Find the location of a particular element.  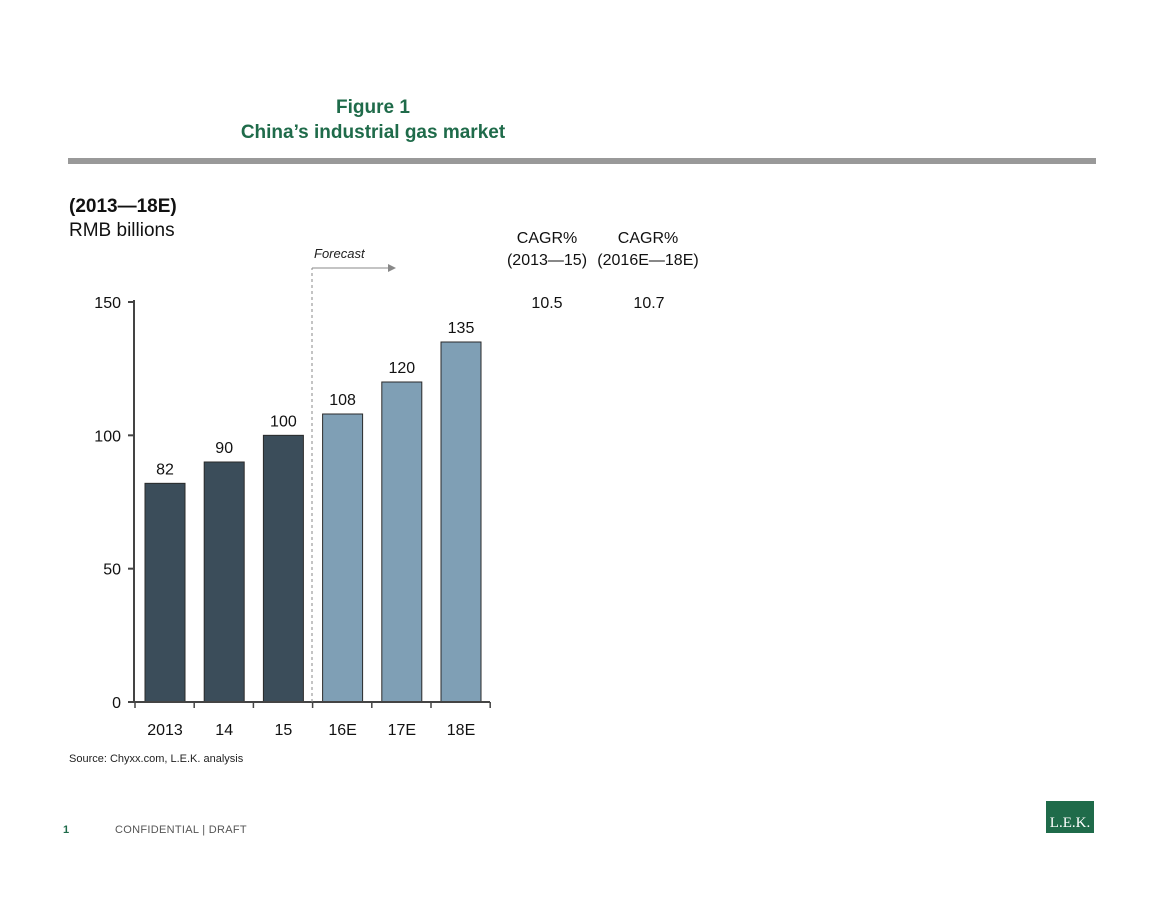

lek-logo: L.E.K. is located at coordinates (1070, 817).